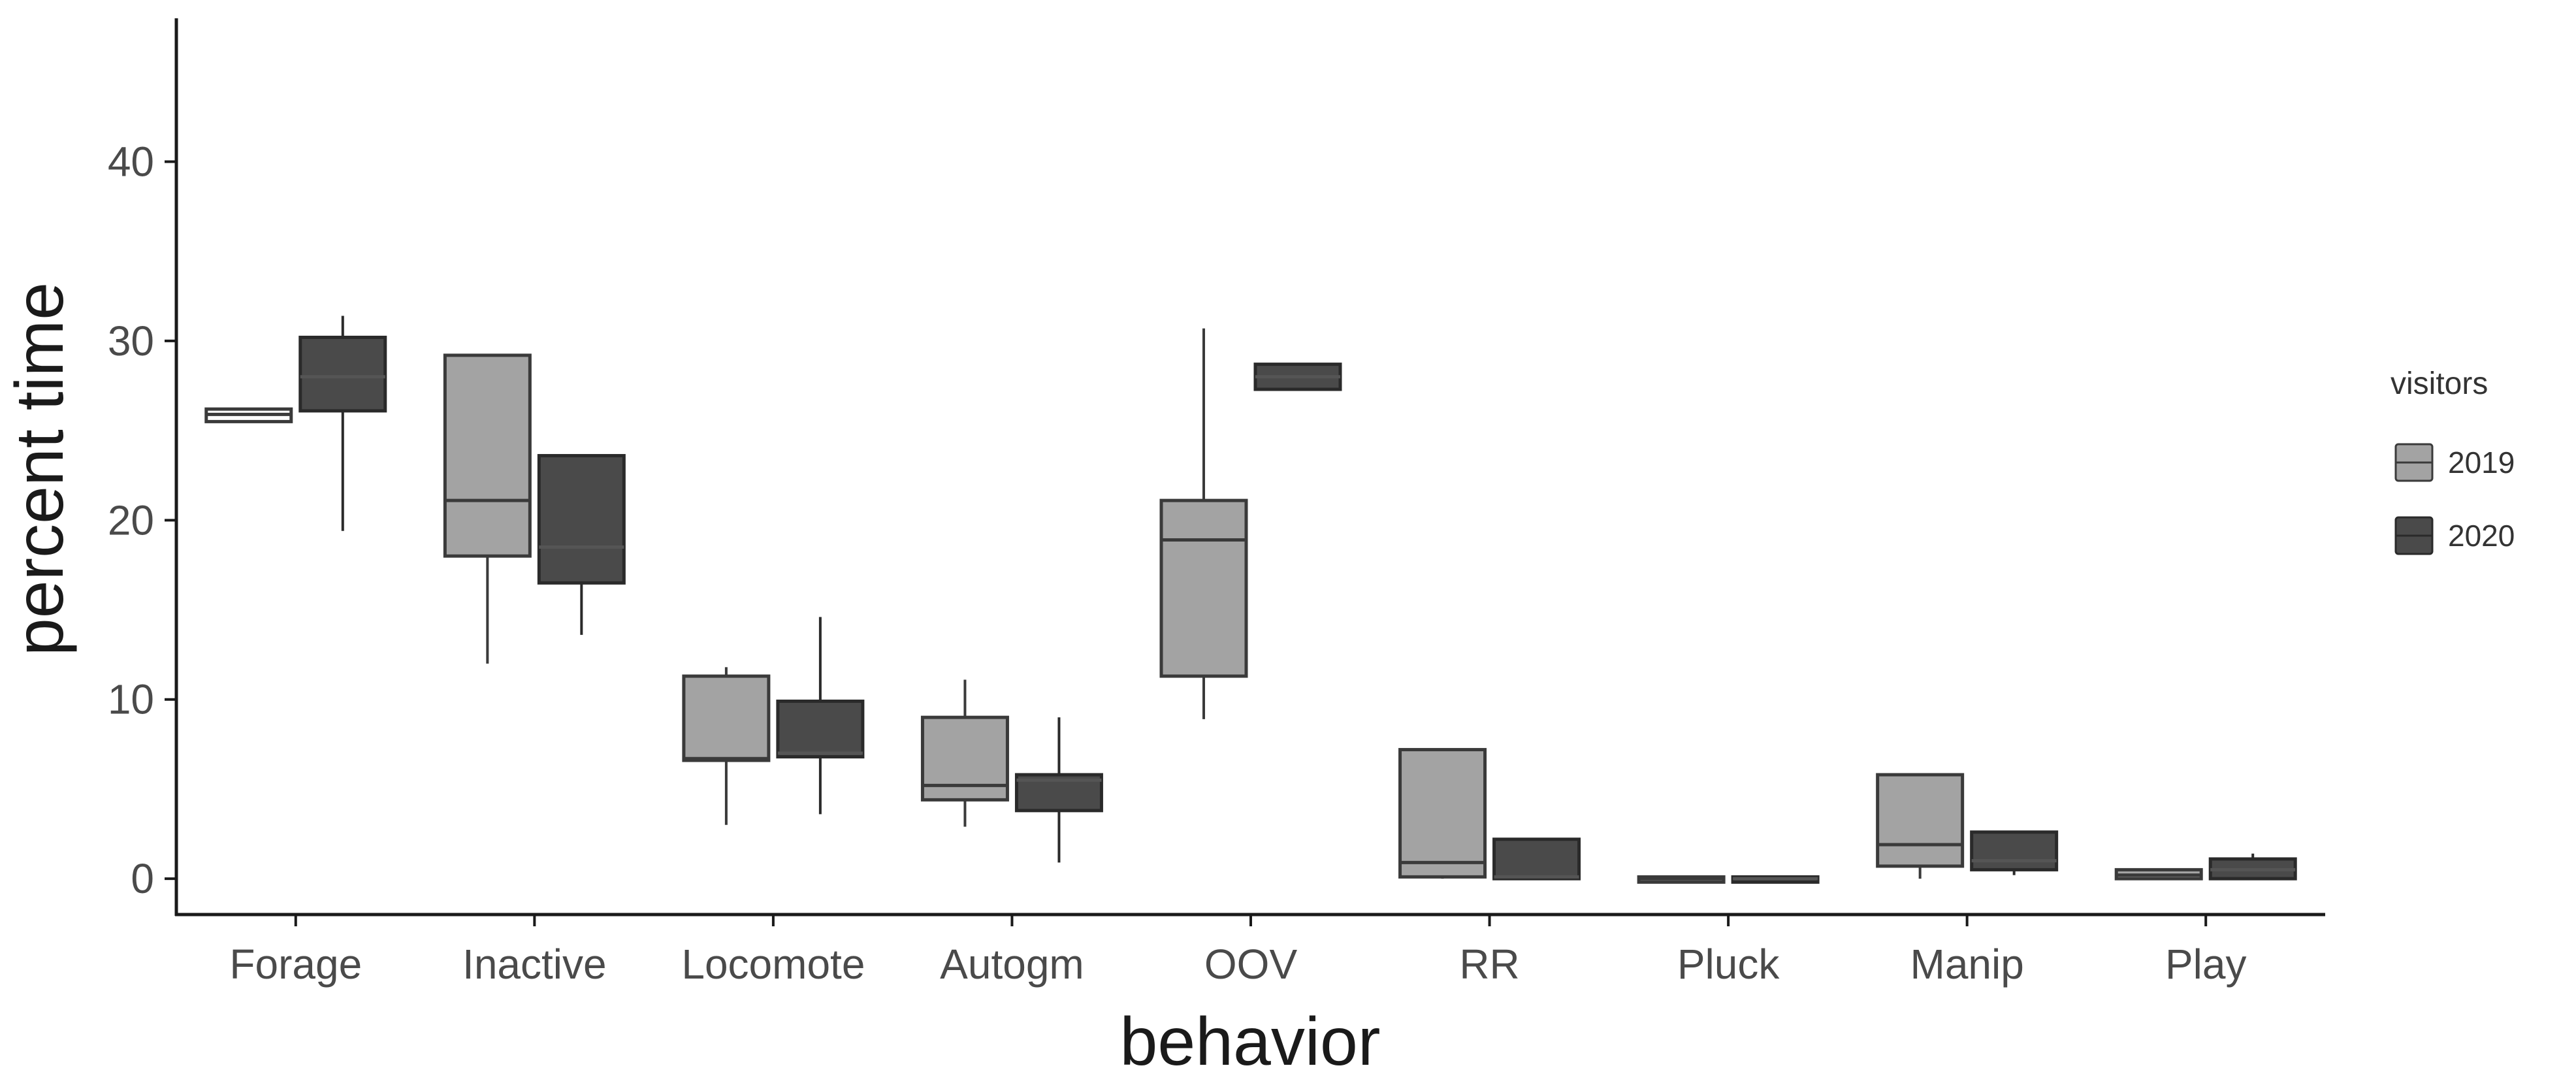  I want to click on box-2019-autogm, so click(964, 753).